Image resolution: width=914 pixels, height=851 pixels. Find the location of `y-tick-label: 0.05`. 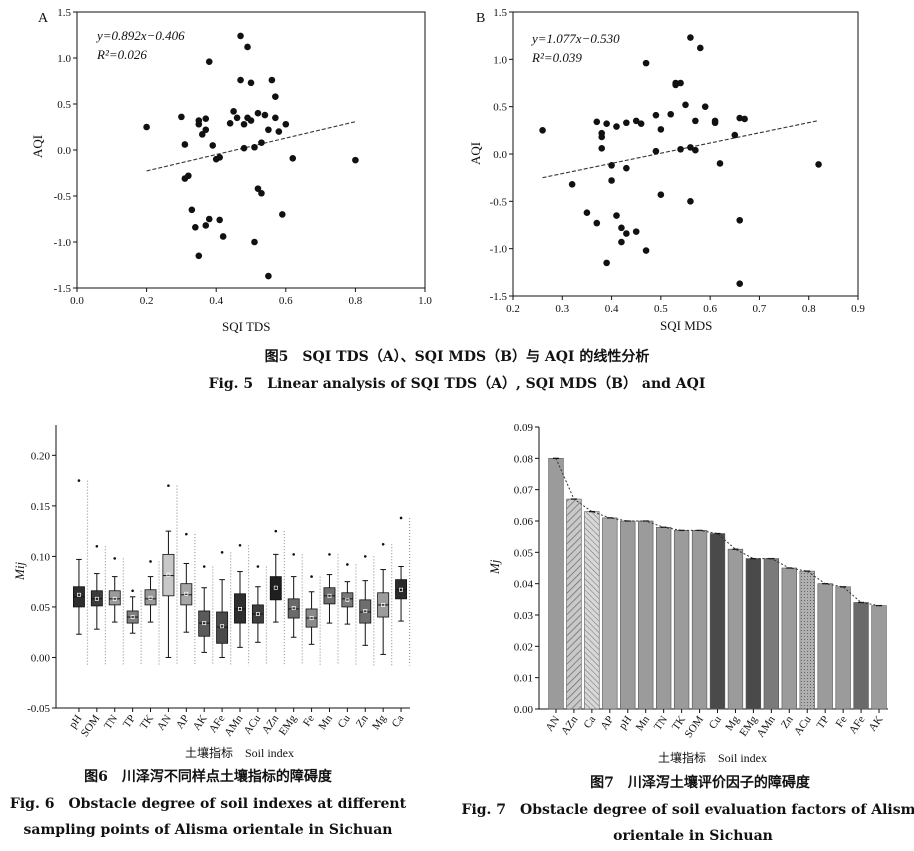

y-tick-label: 0.05 is located at coordinates (524, 553).